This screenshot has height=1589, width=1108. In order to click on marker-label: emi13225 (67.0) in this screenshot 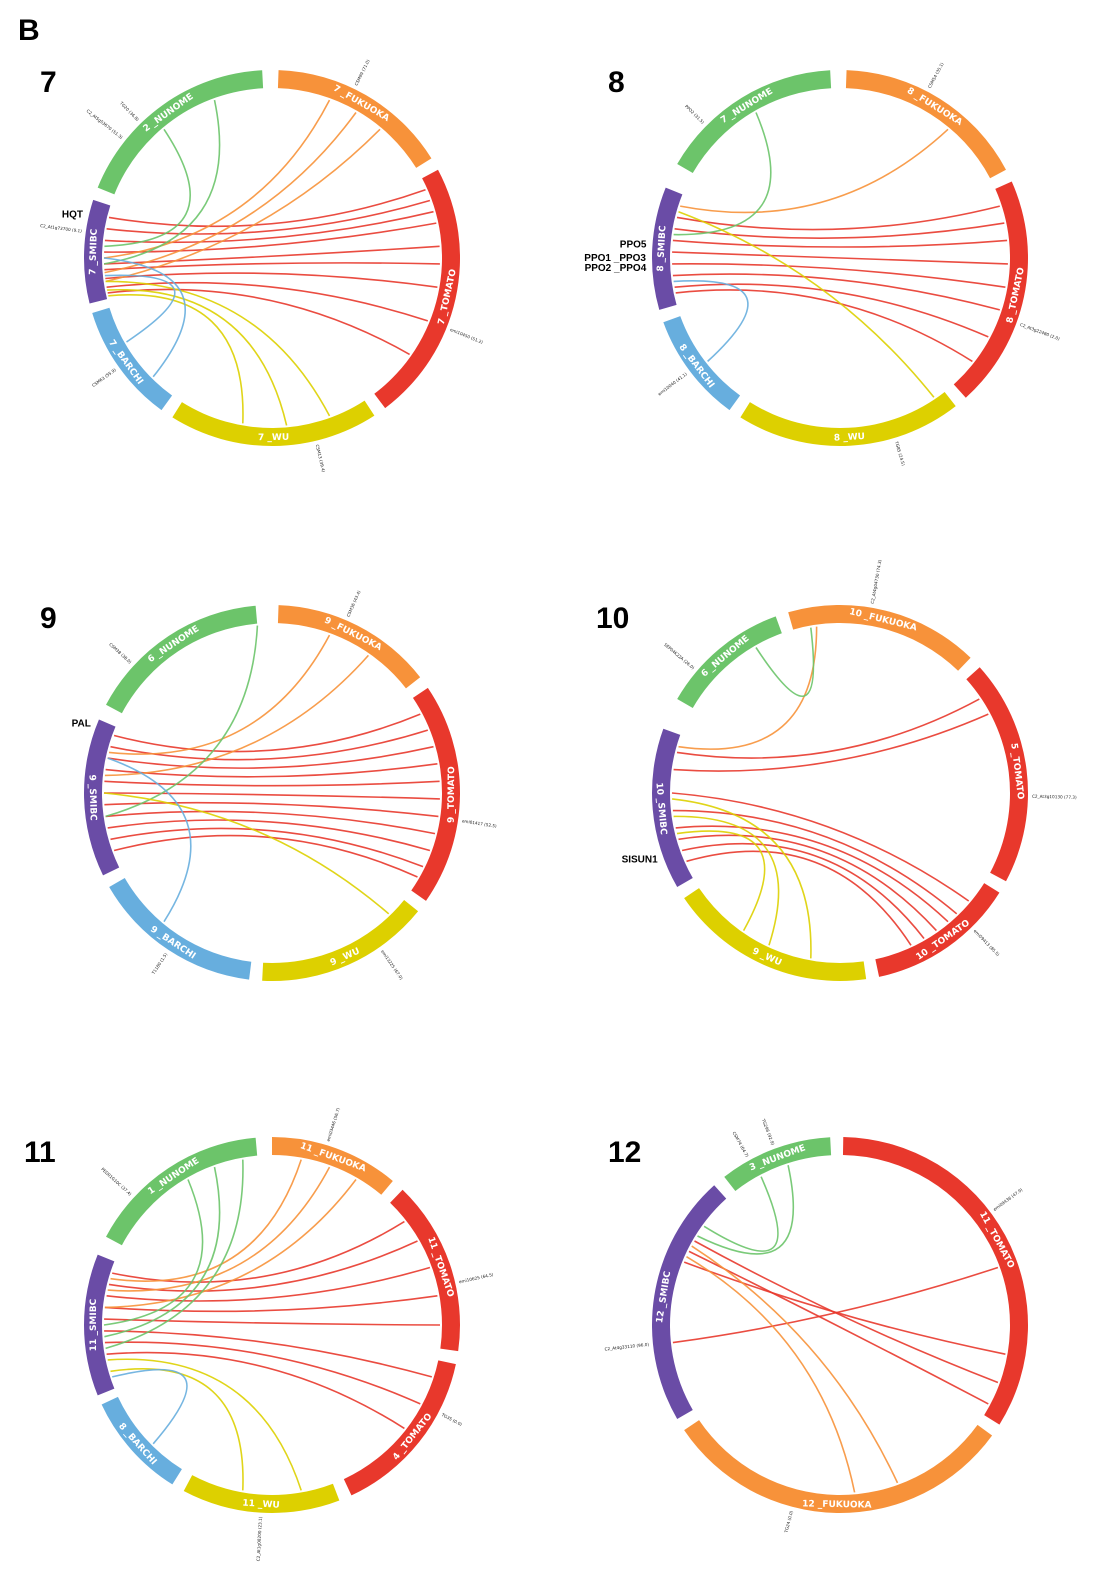, I will do `click(392, 965)`.